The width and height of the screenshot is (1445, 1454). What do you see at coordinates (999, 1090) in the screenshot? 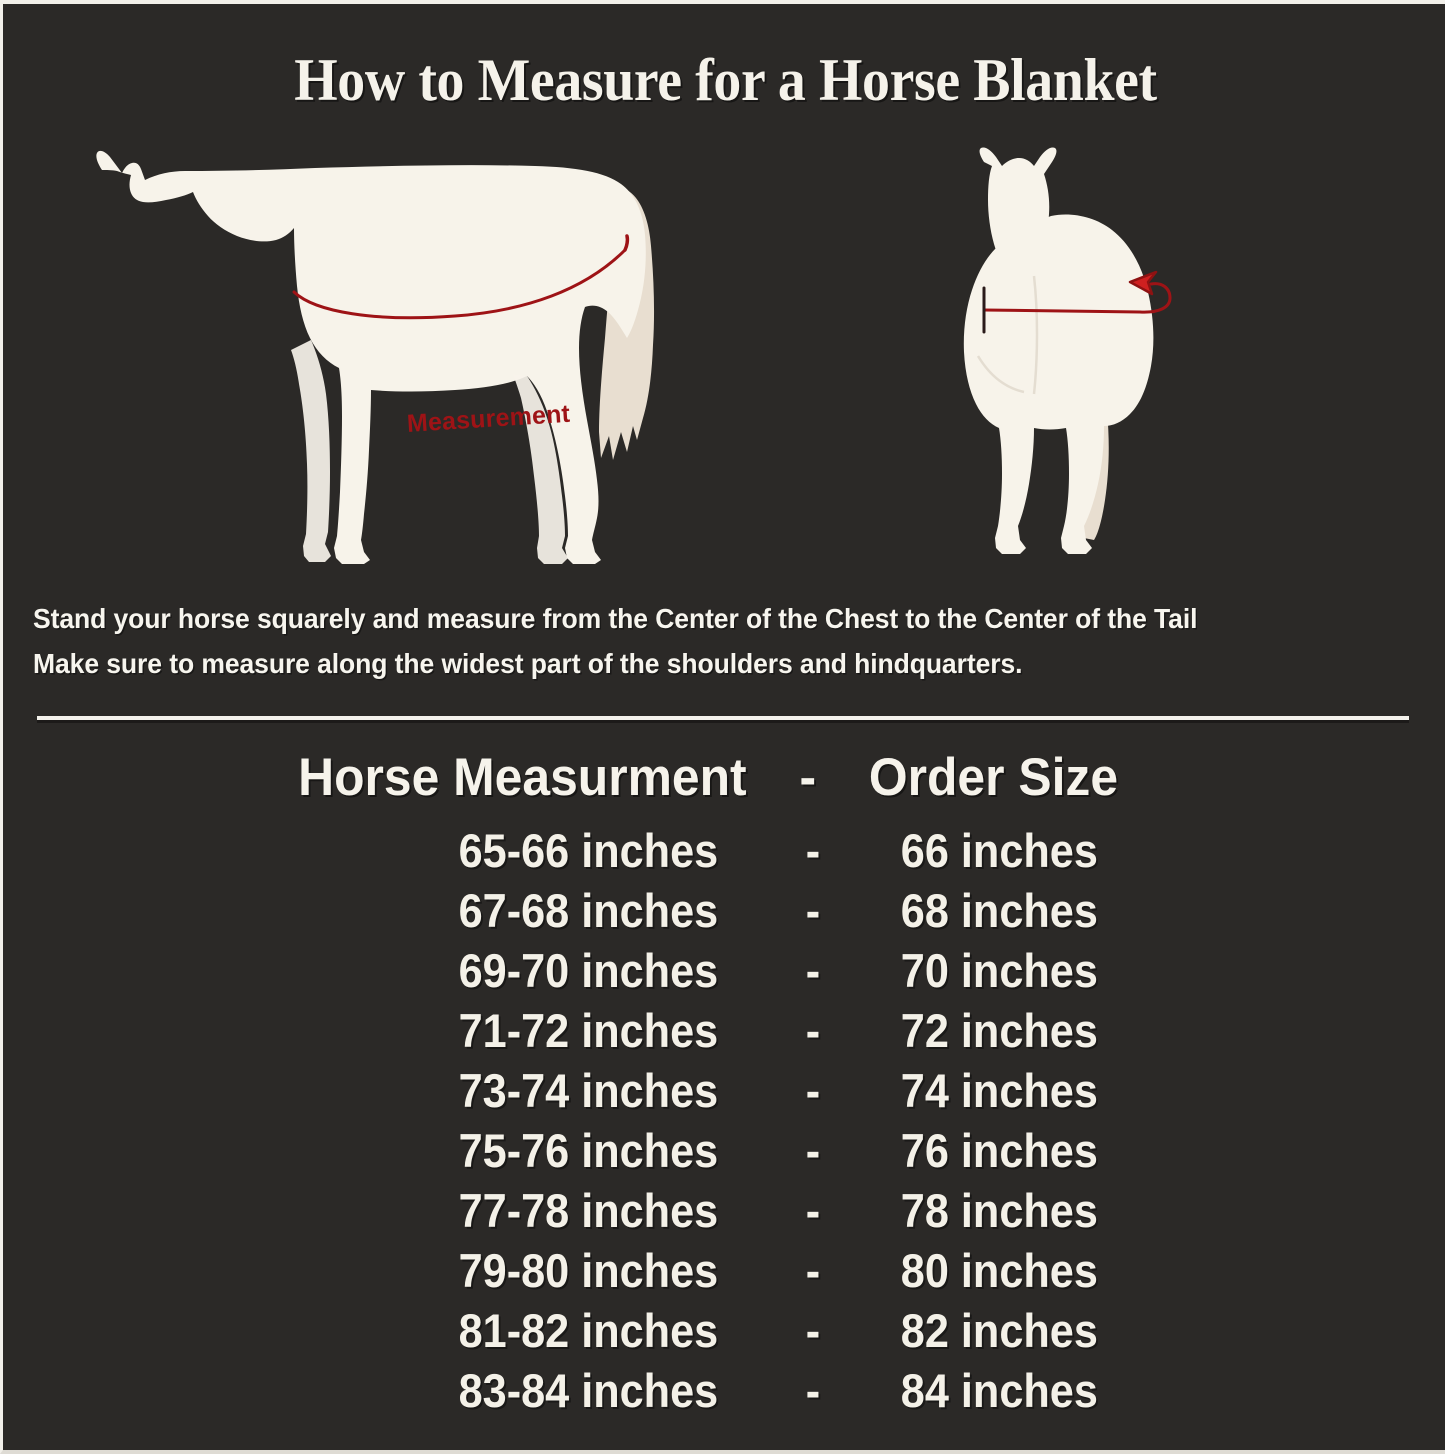
I see `cell-order-size: 74 inches` at bounding box center [999, 1090].